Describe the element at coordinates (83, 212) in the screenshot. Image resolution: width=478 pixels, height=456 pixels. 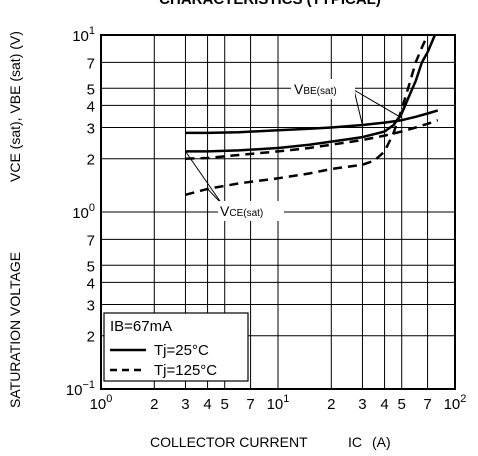
I see `y-tick-label: 10⁰` at that location.